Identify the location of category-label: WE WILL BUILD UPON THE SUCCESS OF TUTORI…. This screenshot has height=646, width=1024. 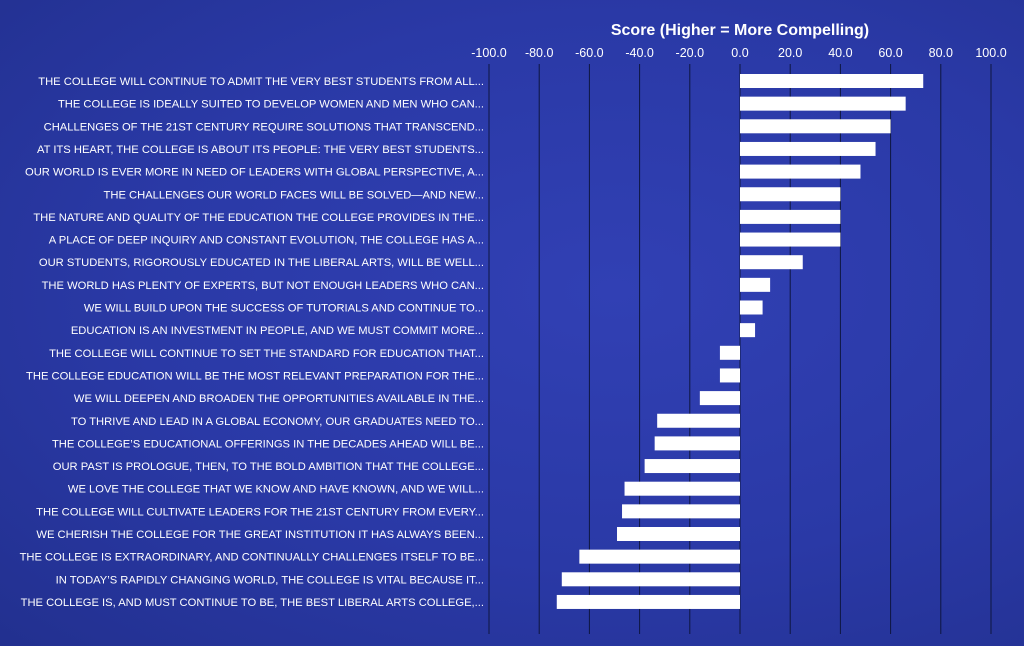
(284, 309).